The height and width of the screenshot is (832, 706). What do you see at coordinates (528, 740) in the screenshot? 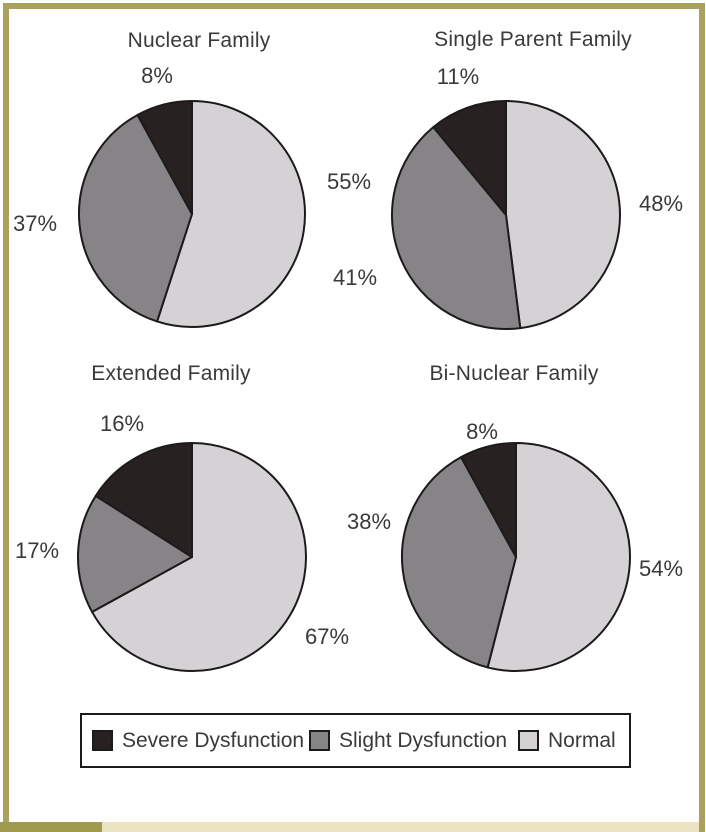
I see `legend-swatch-normal` at bounding box center [528, 740].